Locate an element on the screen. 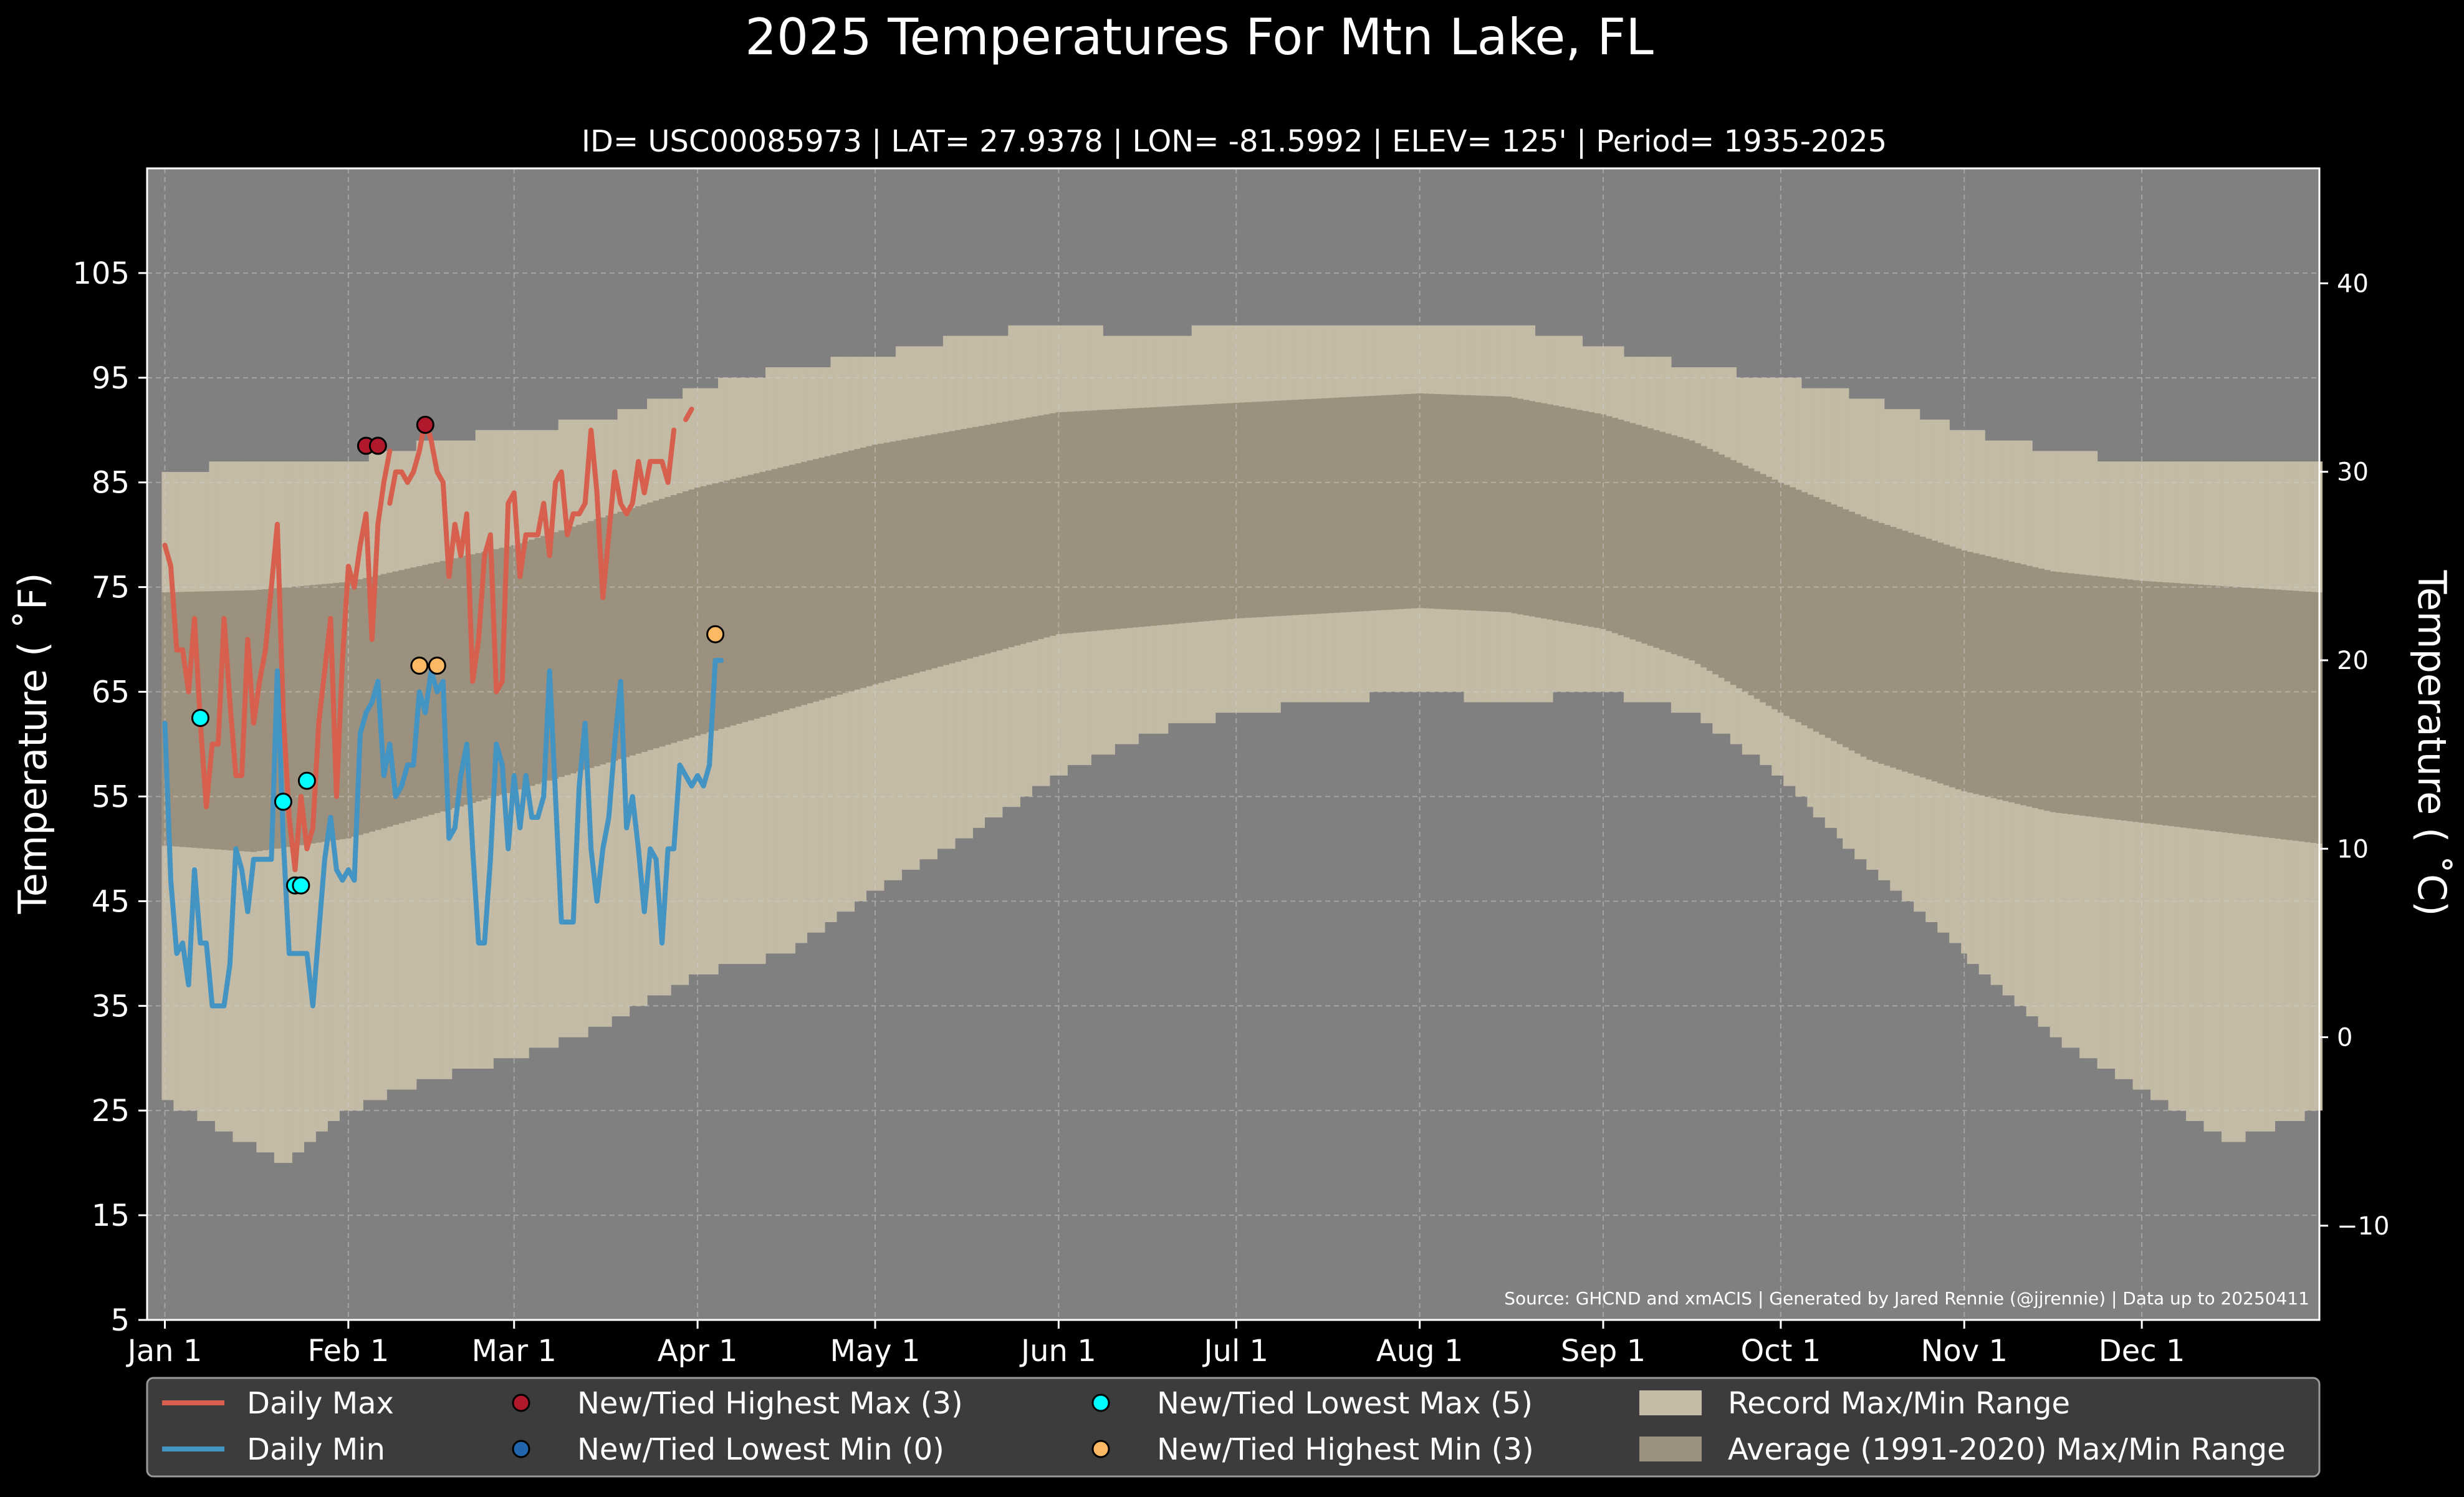  y-tick-label: 45 is located at coordinates (111, 901).